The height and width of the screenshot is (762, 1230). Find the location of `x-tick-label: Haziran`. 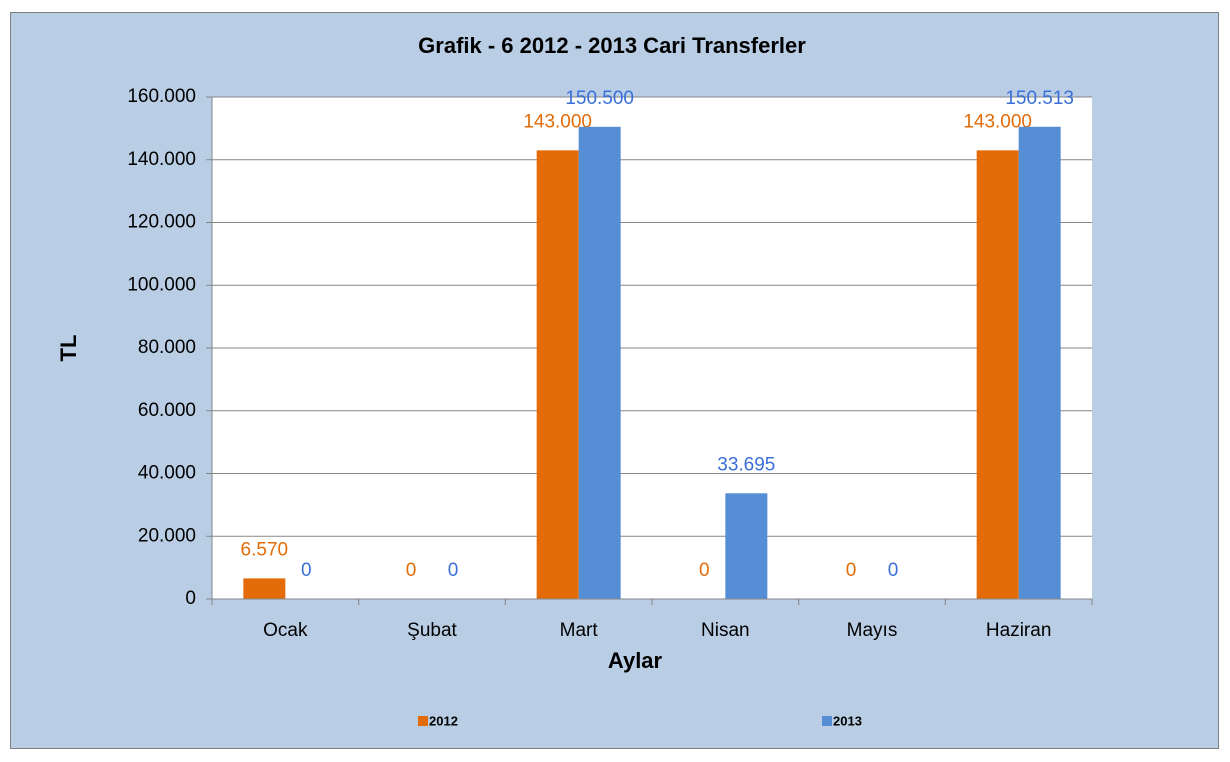

x-tick-label: Haziran is located at coordinates (1018, 630).